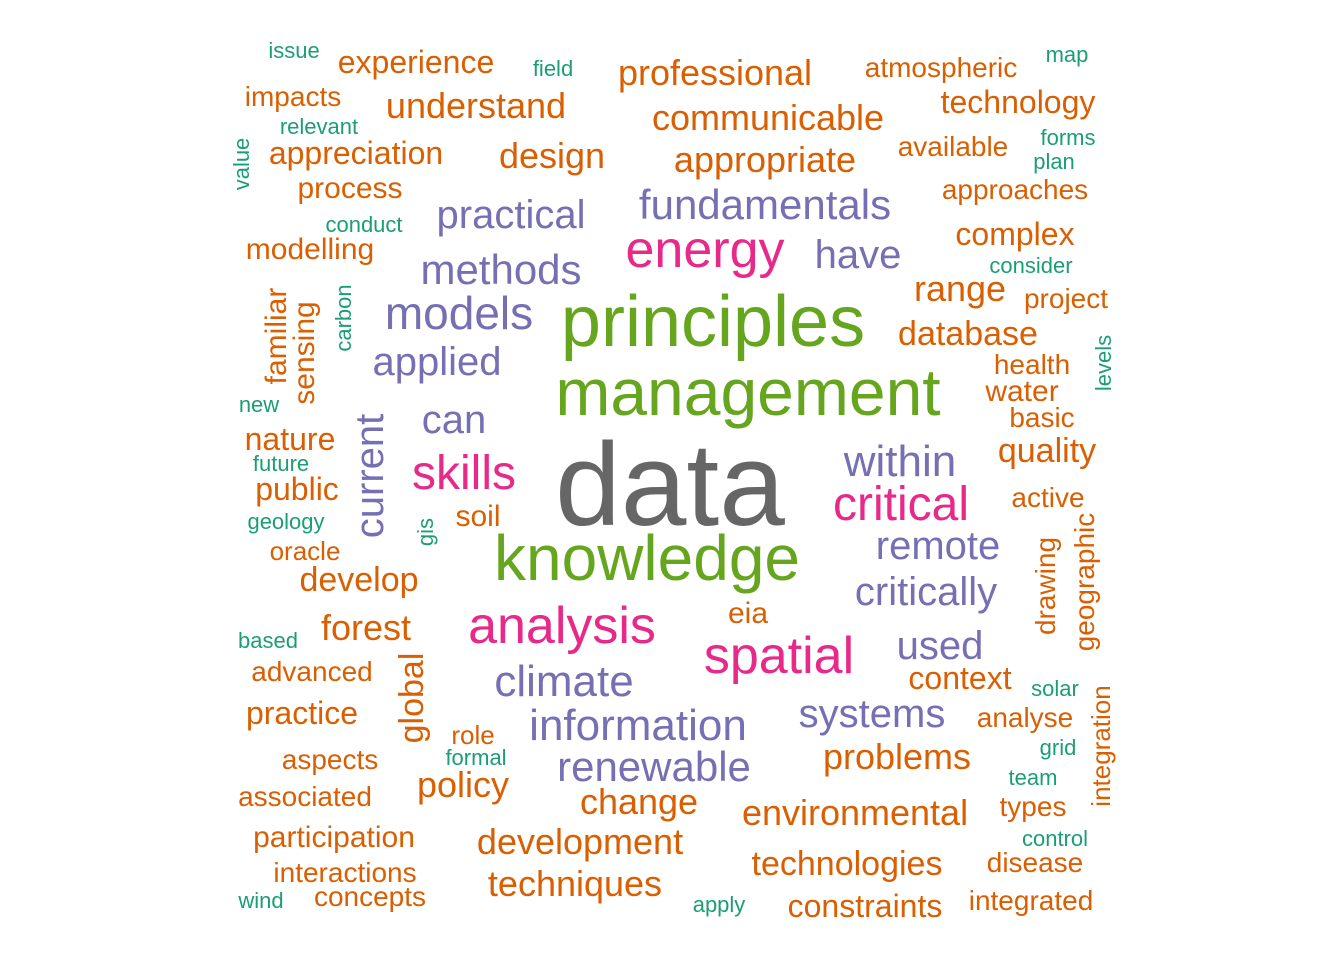  Describe the element at coordinates (647, 558) in the screenshot. I see `word-knowledge: knowledge` at that location.